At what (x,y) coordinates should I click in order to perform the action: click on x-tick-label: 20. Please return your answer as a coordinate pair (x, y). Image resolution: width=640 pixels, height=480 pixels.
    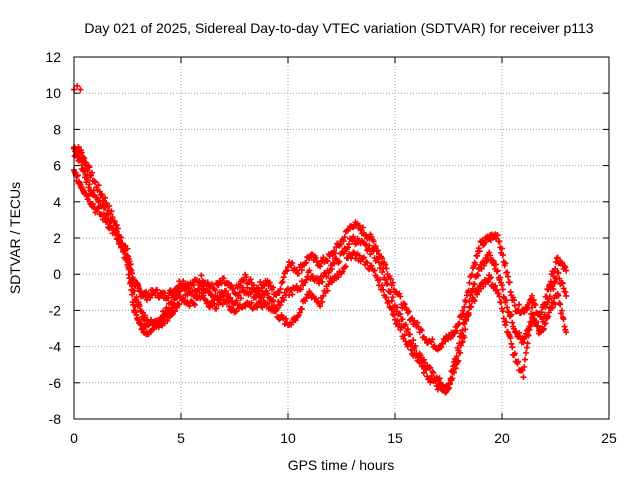
    Looking at the image, I should click on (502, 438).